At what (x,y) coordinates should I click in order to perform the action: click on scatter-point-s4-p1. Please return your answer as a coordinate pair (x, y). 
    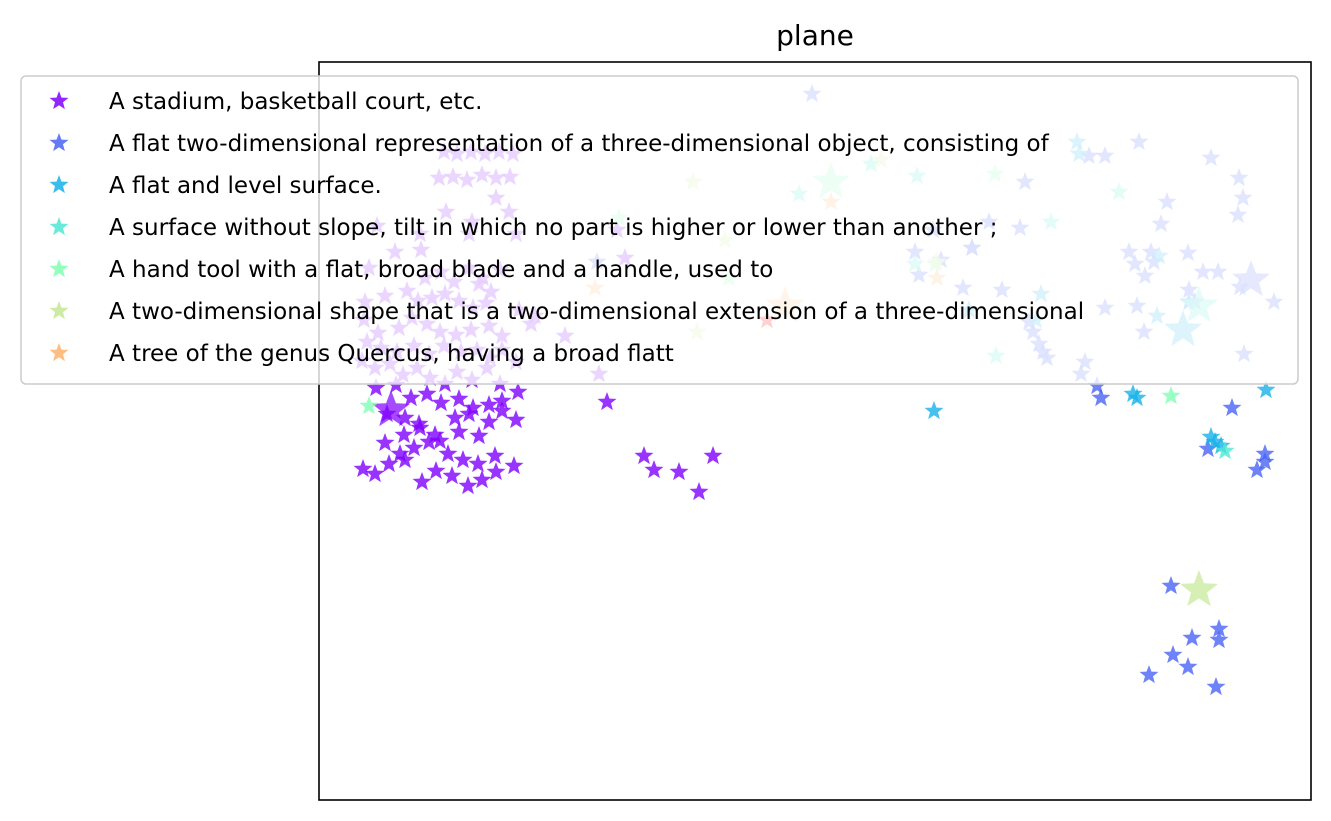
    Looking at the image, I should click on (1171, 395).